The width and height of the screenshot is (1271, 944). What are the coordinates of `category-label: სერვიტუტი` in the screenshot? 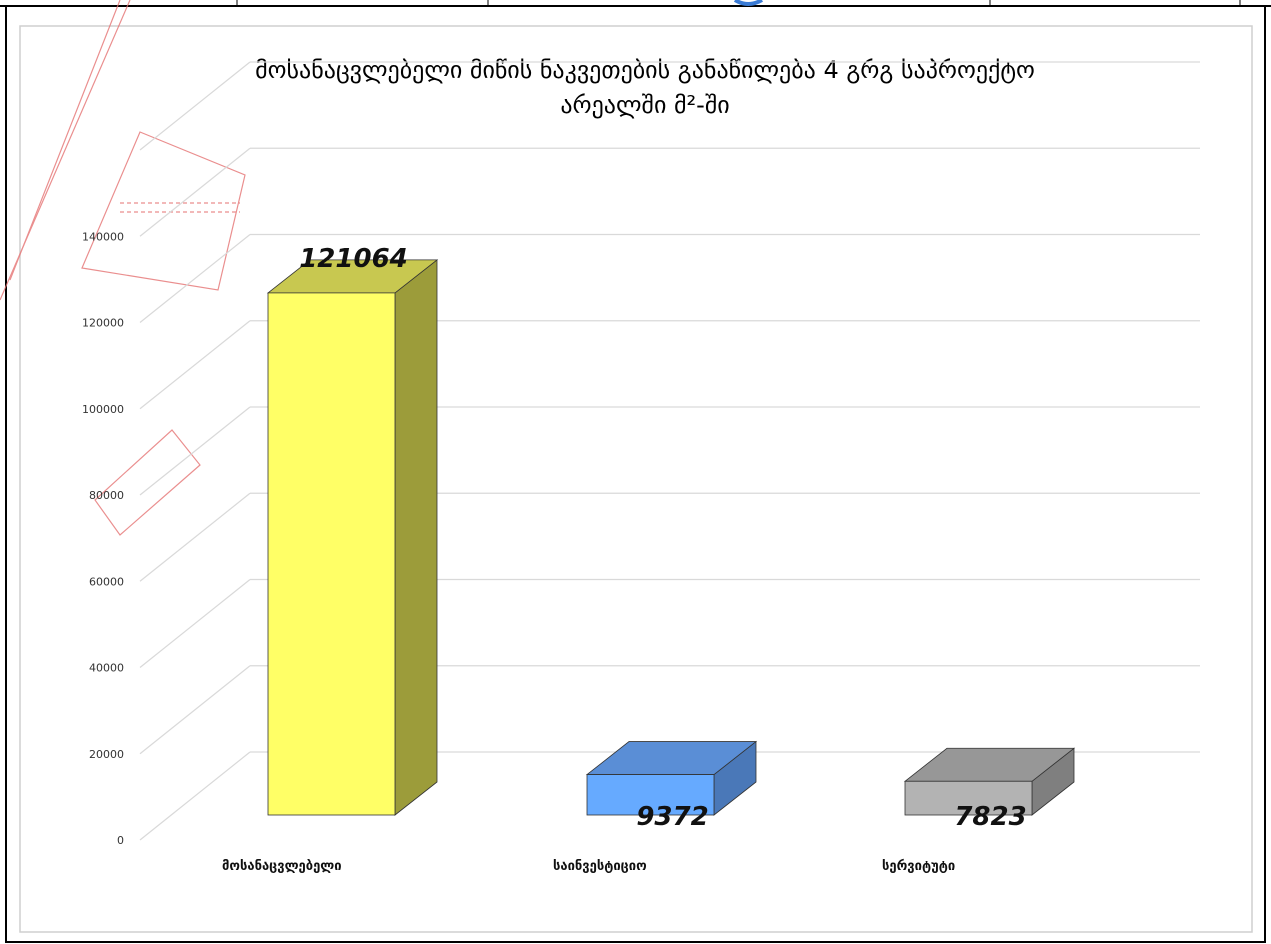 It's located at (918, 866).